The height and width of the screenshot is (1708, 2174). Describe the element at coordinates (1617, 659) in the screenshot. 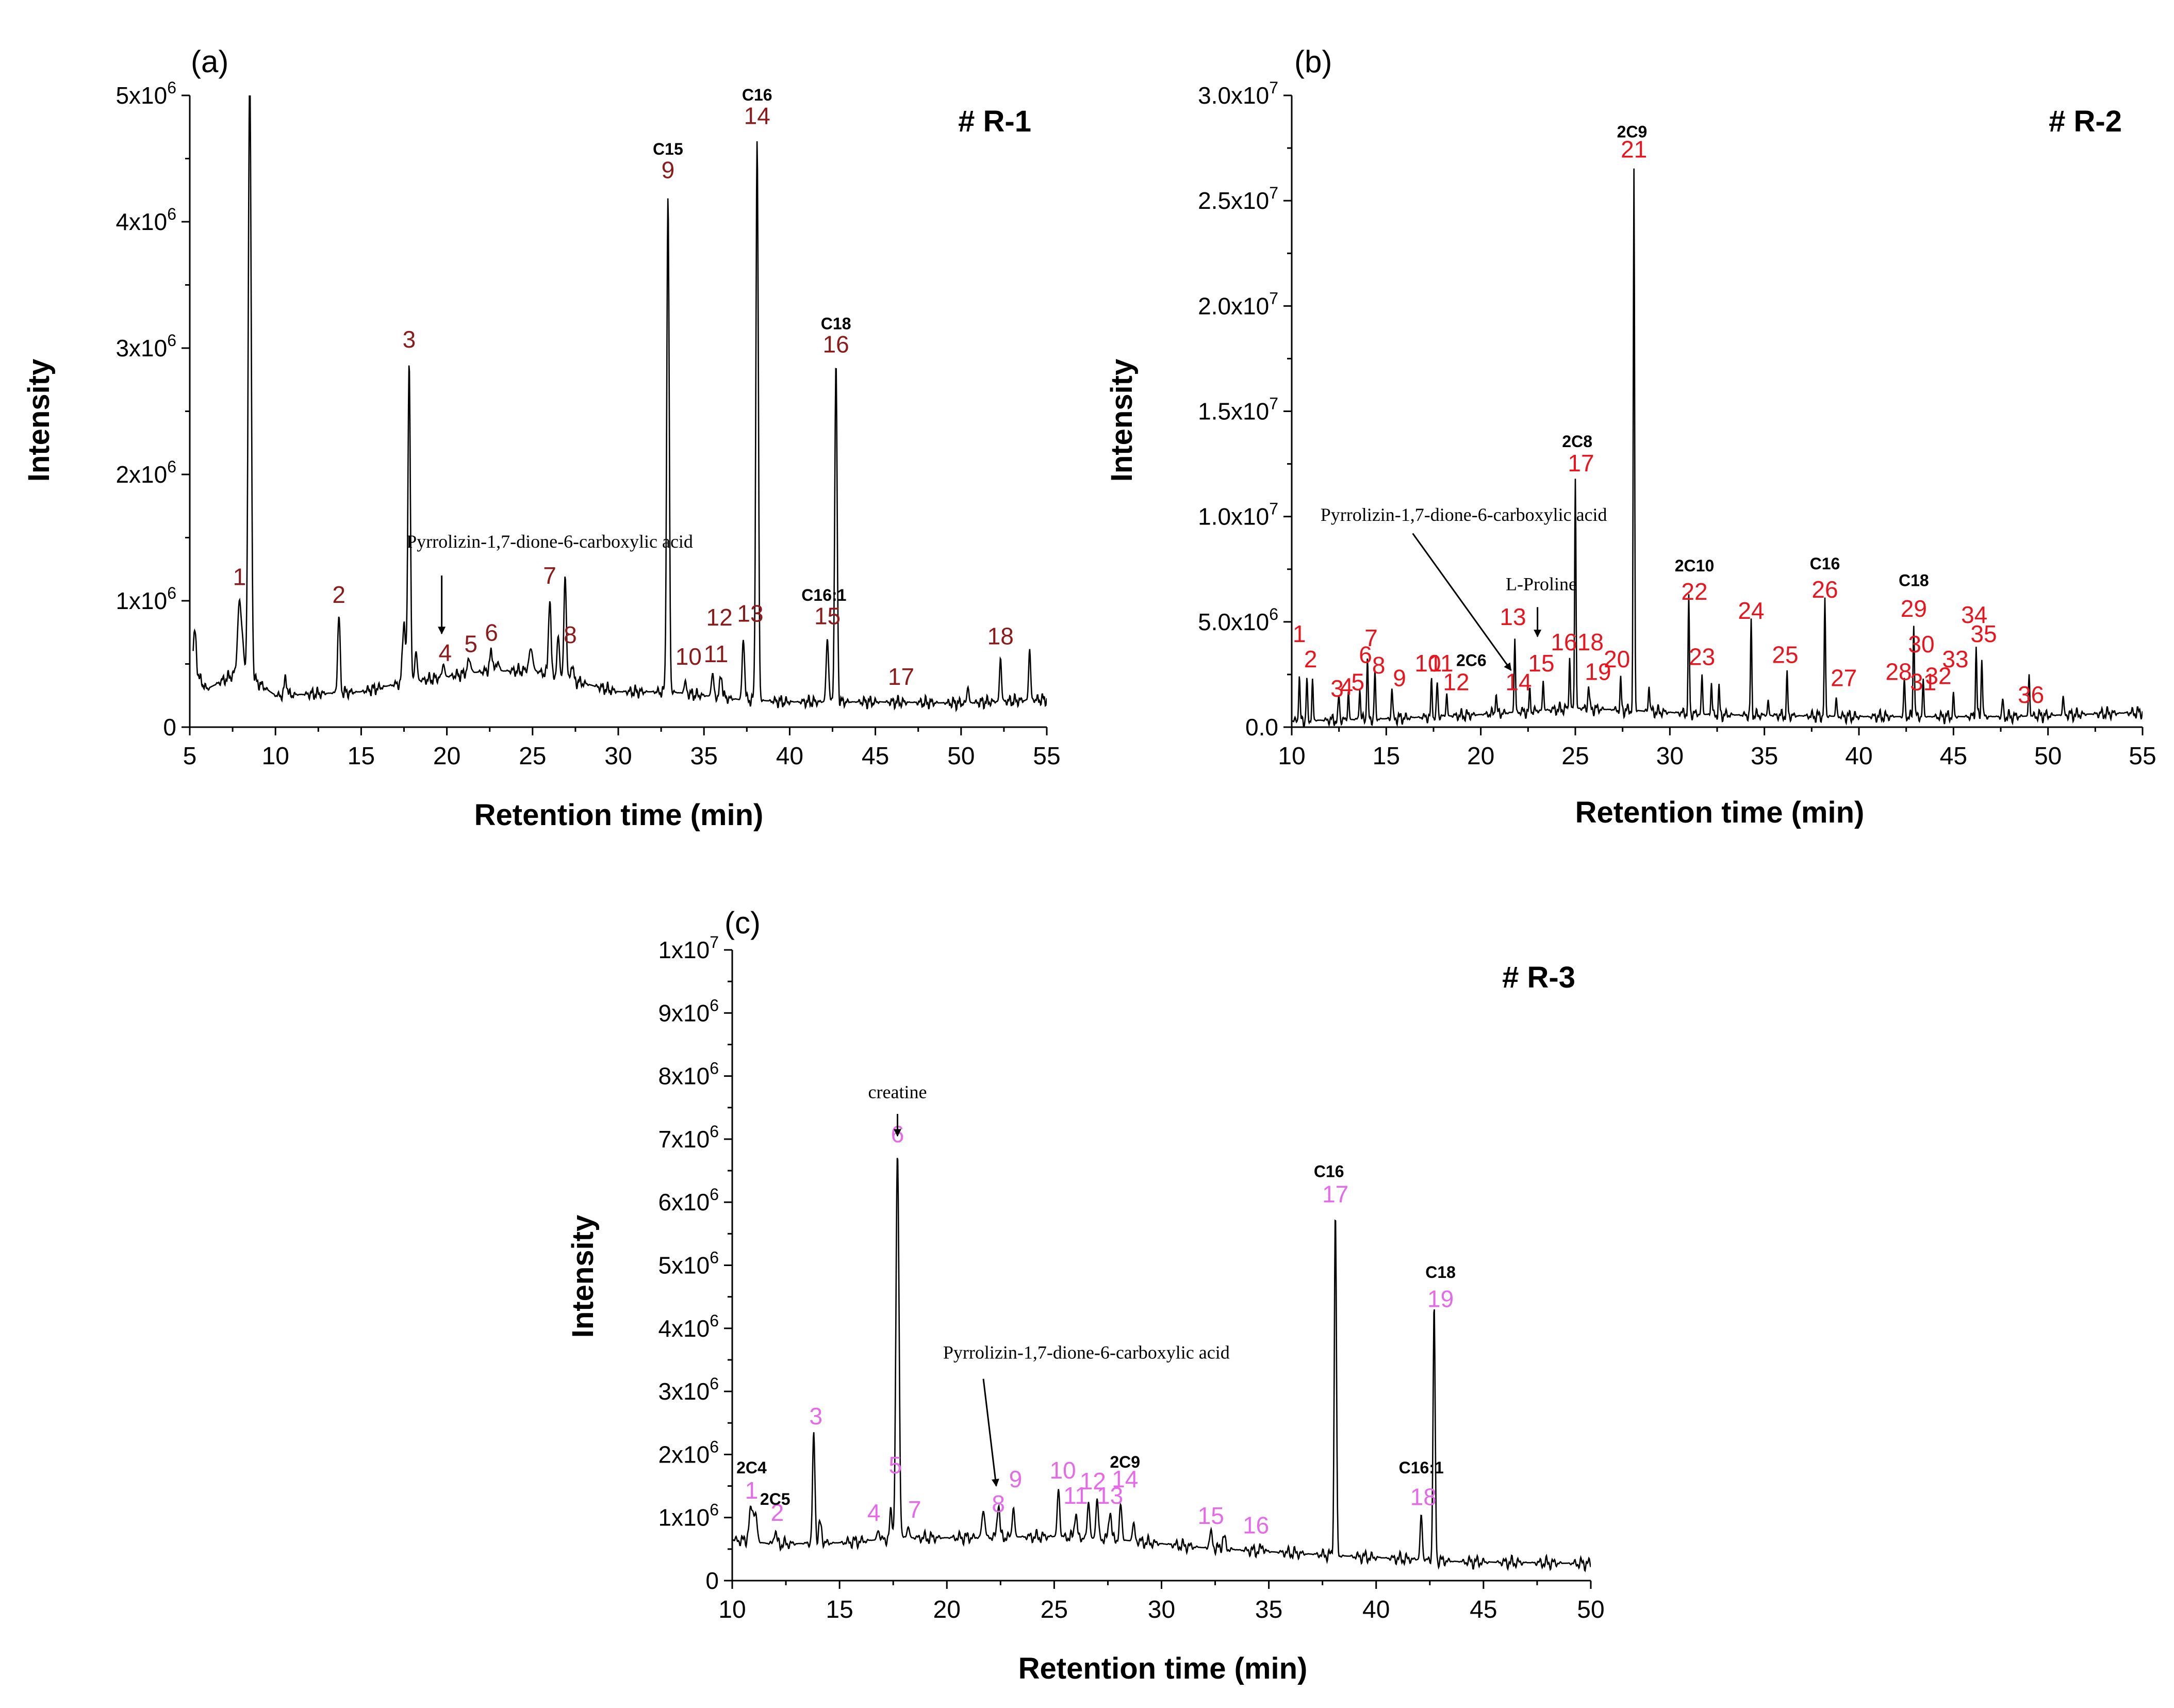

I see `peak-label: 20` at that location.